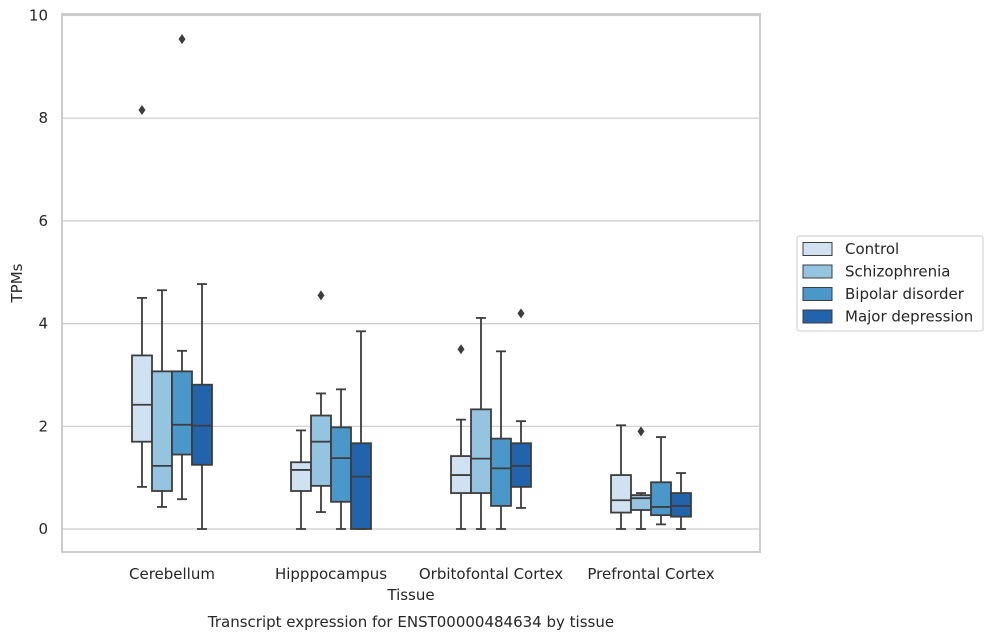 The image size is (992, 639). Describe the element at coordinates (872, 249) in the screenshot. I see `legend-label-0: Control` at that location.